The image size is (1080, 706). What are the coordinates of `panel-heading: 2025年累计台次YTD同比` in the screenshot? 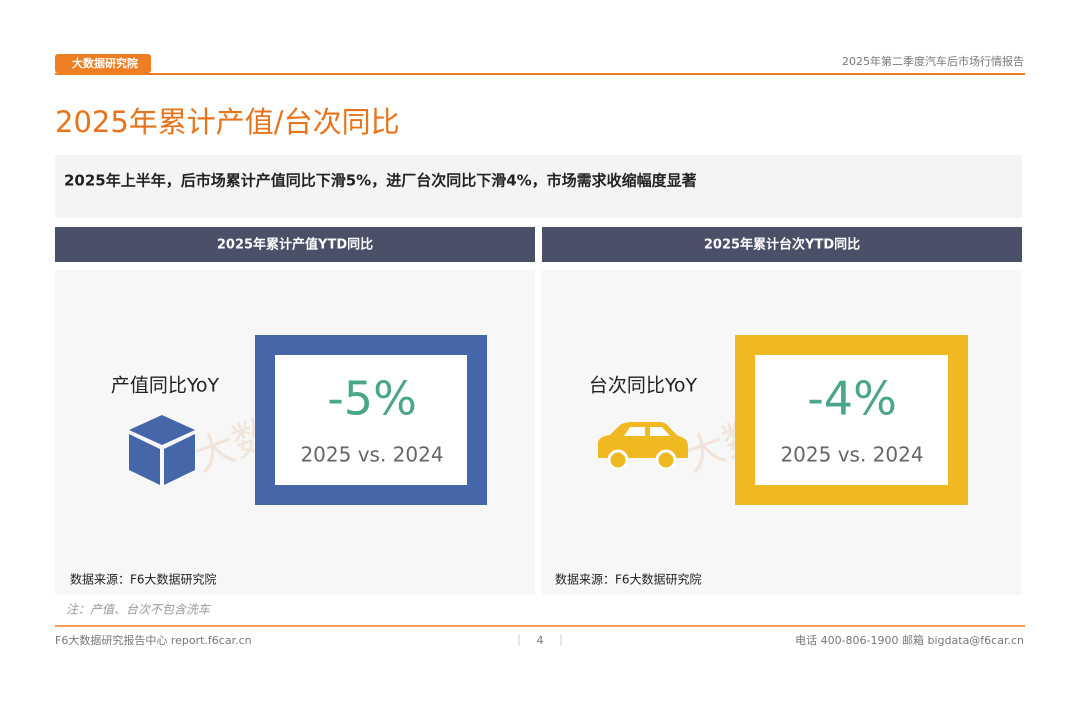 It's located at (782, 245).